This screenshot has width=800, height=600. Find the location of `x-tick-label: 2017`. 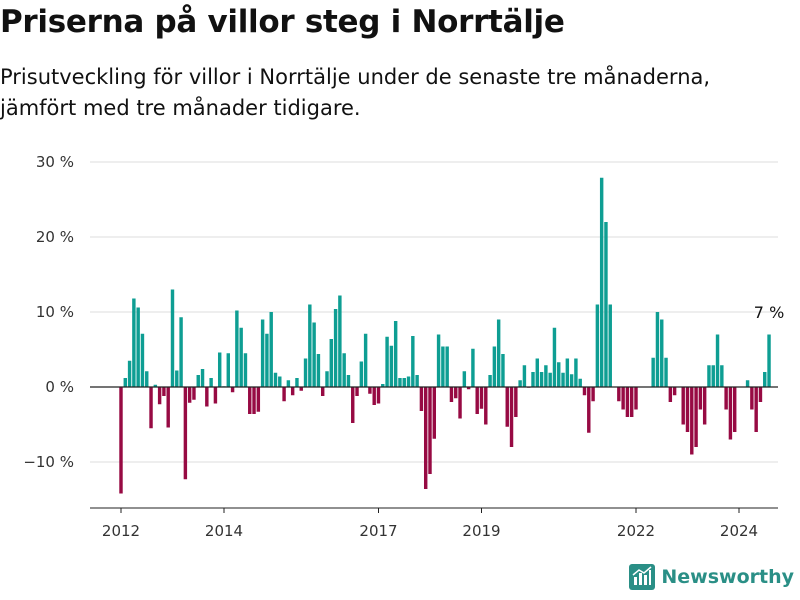

x-tick-label: 2017 is located at coordinates (378, 531).